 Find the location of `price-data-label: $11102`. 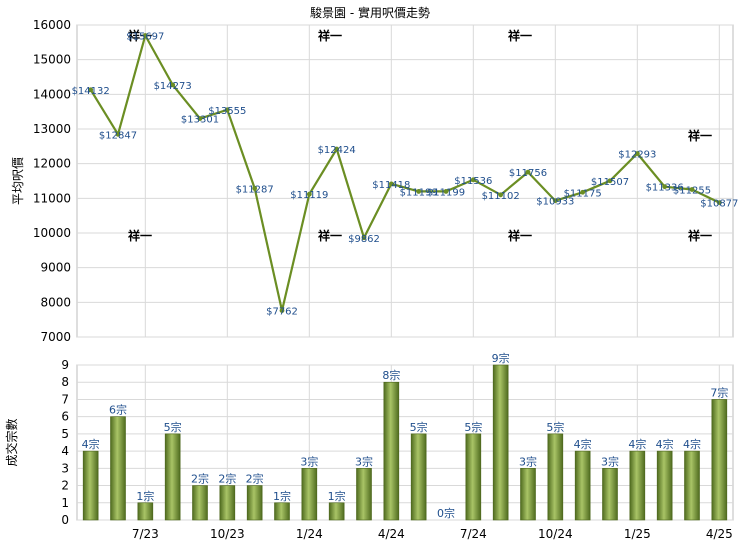

price-data-label: $11102 is located at coordinates (501, 196).